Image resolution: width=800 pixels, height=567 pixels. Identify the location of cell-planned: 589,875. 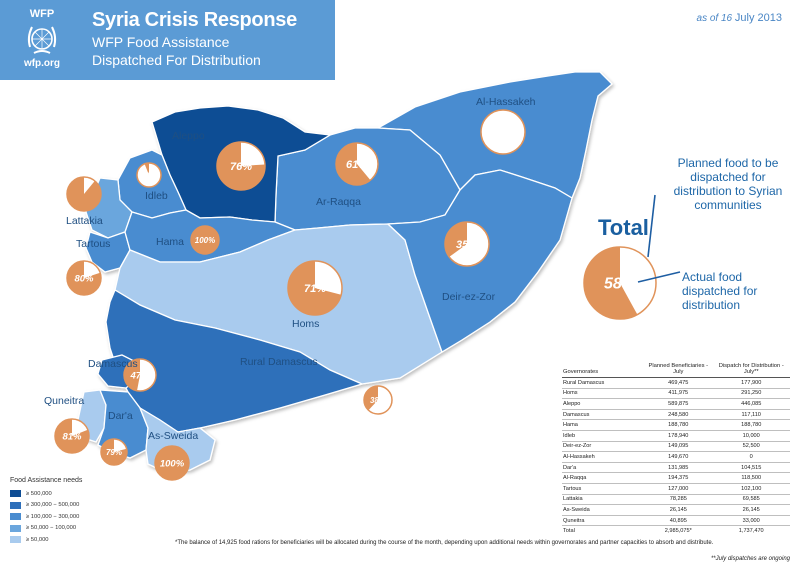
(678, 404).